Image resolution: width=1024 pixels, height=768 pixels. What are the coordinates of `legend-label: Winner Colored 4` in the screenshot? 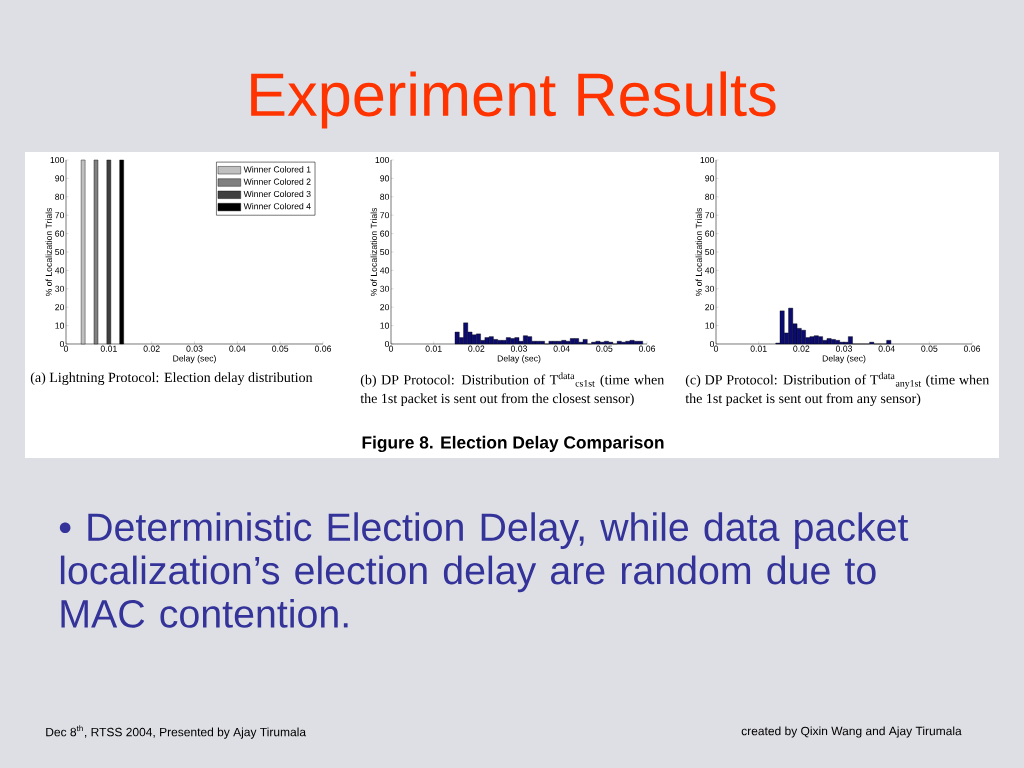 It's located at (277, 206).